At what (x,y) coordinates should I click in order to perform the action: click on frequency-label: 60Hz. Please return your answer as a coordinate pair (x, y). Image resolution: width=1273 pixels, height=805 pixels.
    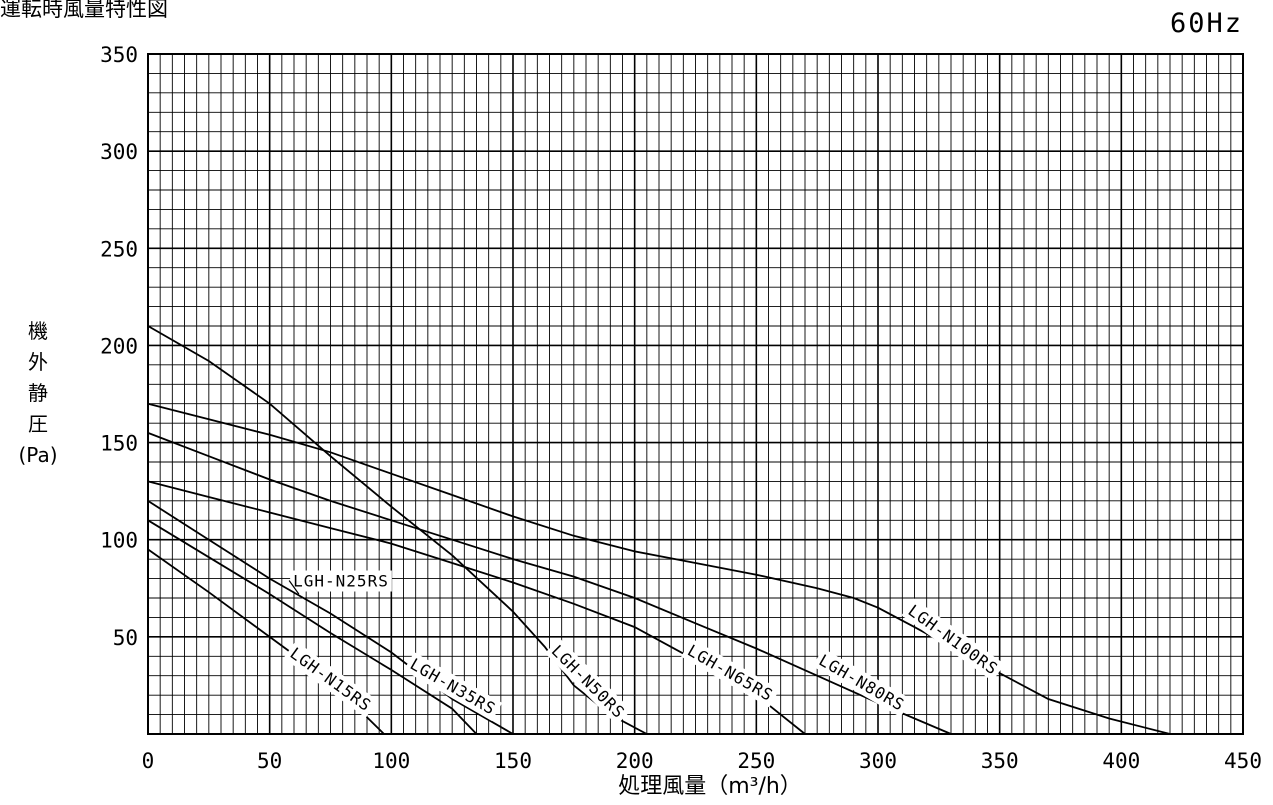
    Looking at the image, I should click on (1206, 23).